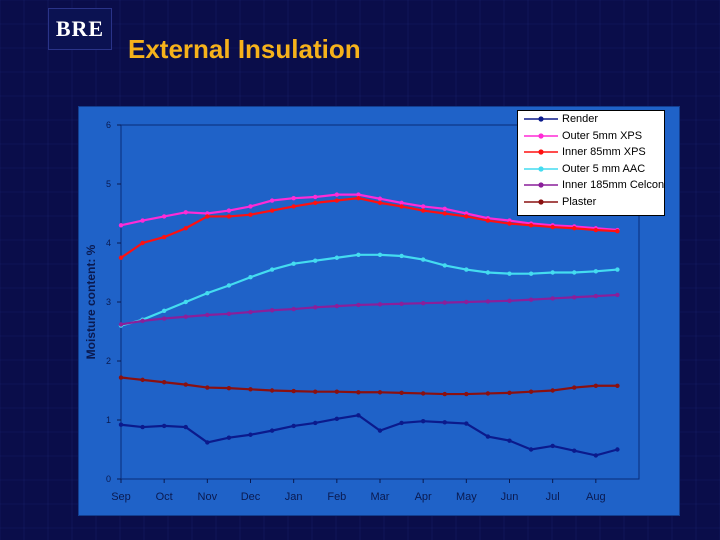  What do you see at coordinates (596, 497) in the screenshot?
I see `x-tick-label: Aug` at bounding box center [596, 497].